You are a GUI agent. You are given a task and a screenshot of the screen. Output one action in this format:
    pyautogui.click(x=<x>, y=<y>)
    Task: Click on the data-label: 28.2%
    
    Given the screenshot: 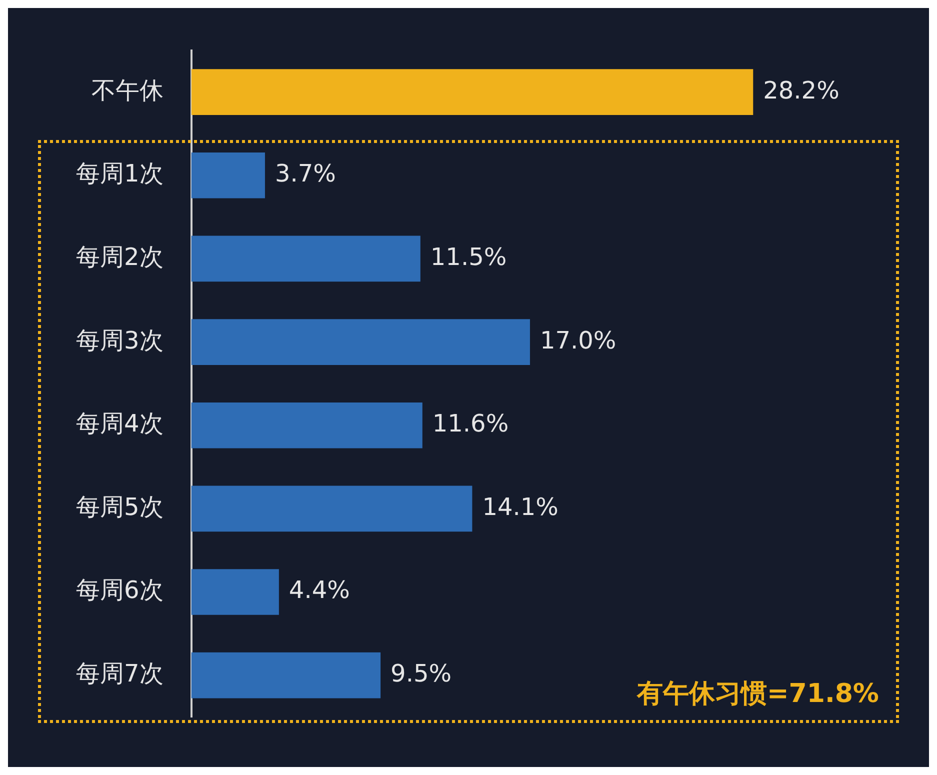 What is the action you would take?
    pyautogui.click(x=801, y=90)
    